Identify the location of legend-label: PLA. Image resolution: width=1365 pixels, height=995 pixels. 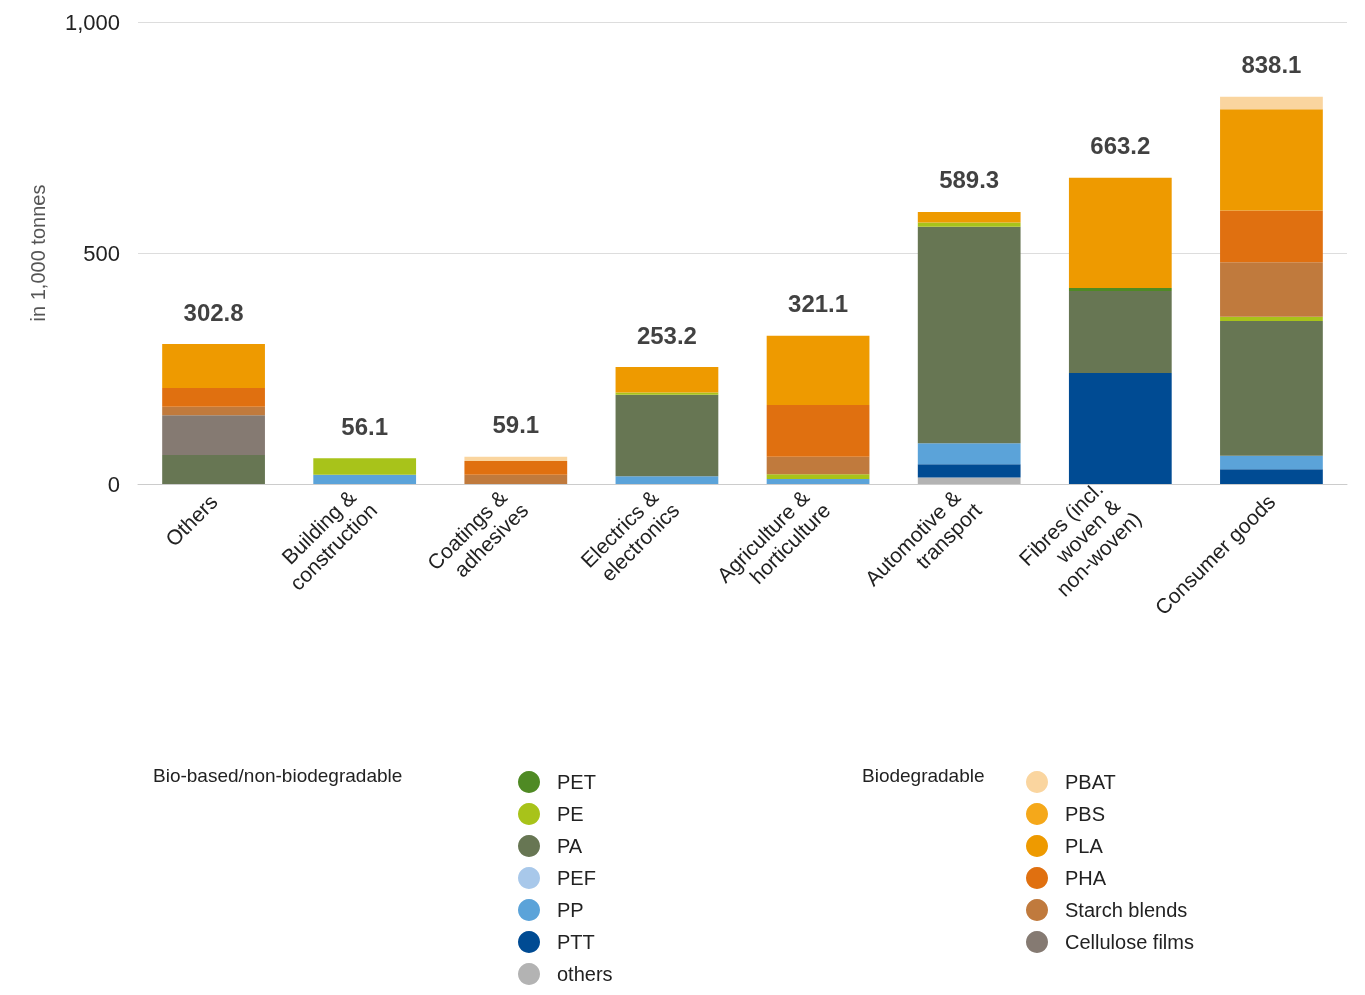
(1084, 846).